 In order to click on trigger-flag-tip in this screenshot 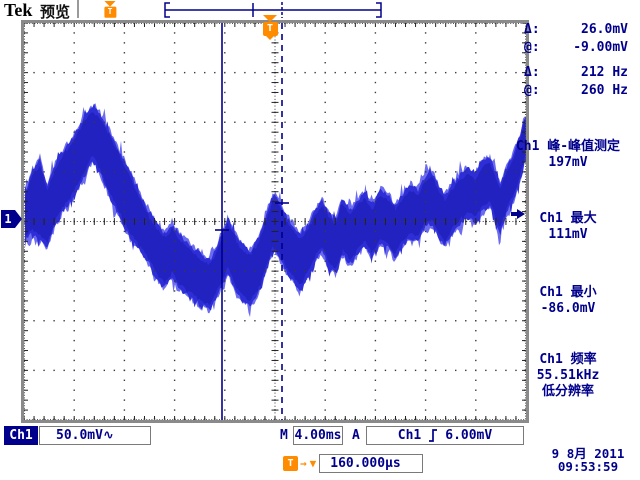, I will do `click(270, 38)`.